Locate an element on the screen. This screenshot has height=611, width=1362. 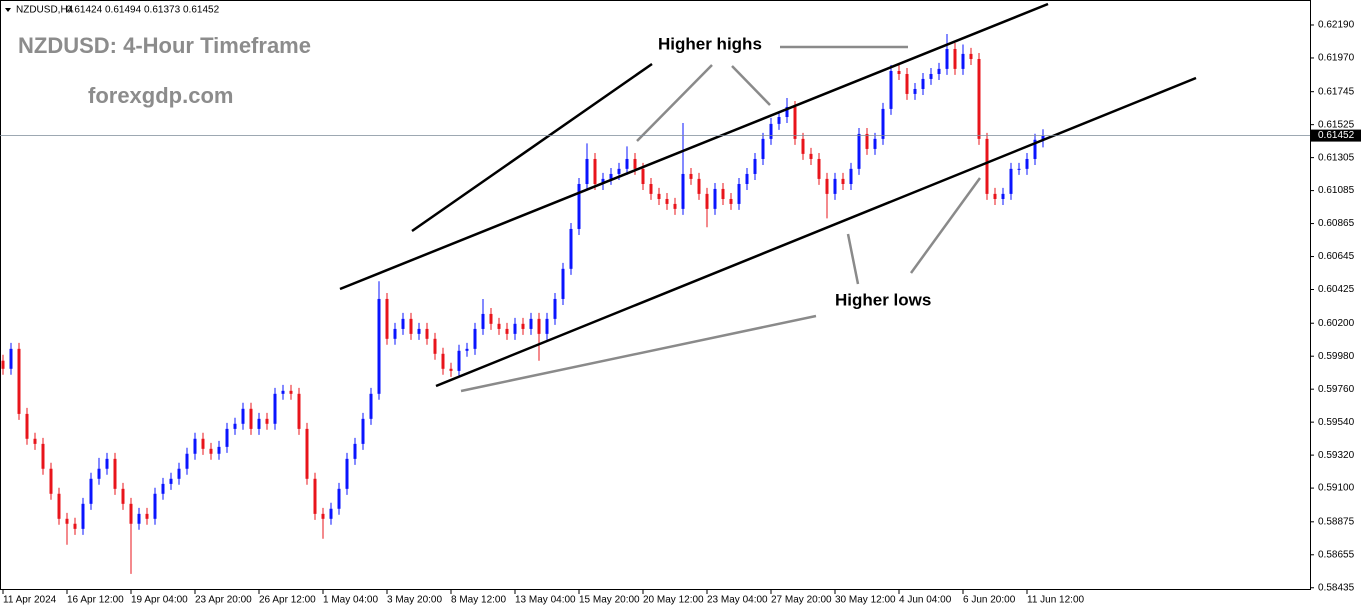
y-tick-label: 0.59540 is located at coordinates (1336, 422).